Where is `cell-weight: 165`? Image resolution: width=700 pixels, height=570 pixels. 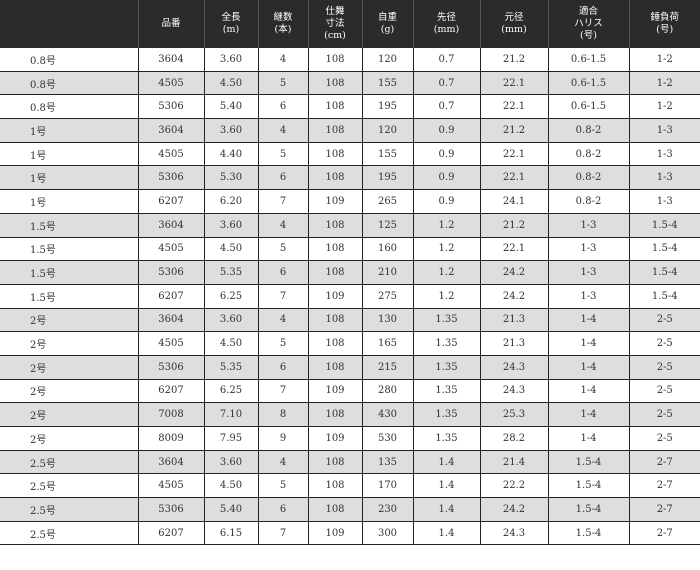 cell-weight: 165 is located at coordinates (387, 343).